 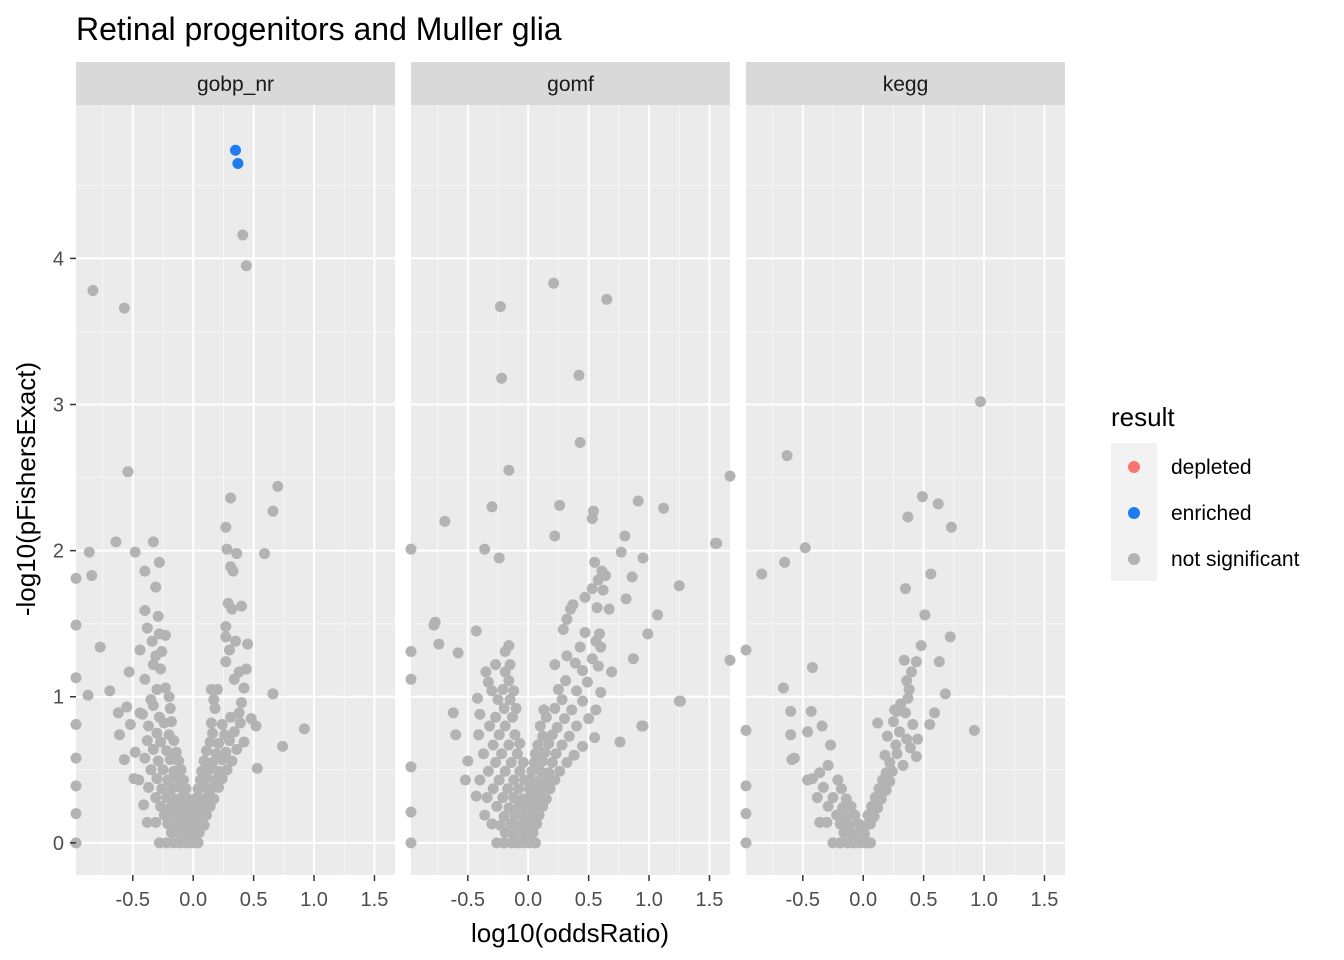 What do you see at coordinates (235, 84) in the screenshot?
I see `facet-strip-label: gobp_nr` at bounding box center [235, 84].